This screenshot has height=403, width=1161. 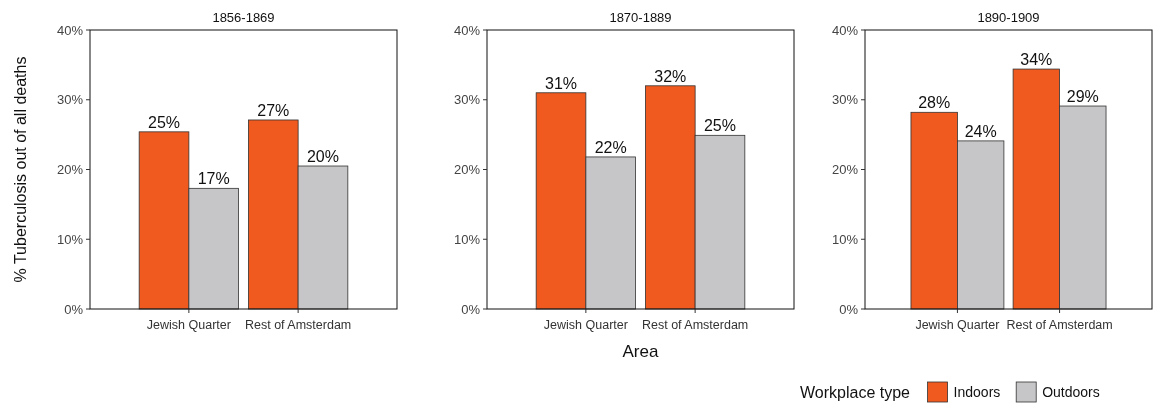 What do you see at coordinates (213, 179) in the screenshot?
I see `data-label: 17%` at bounding box center [213, 179].